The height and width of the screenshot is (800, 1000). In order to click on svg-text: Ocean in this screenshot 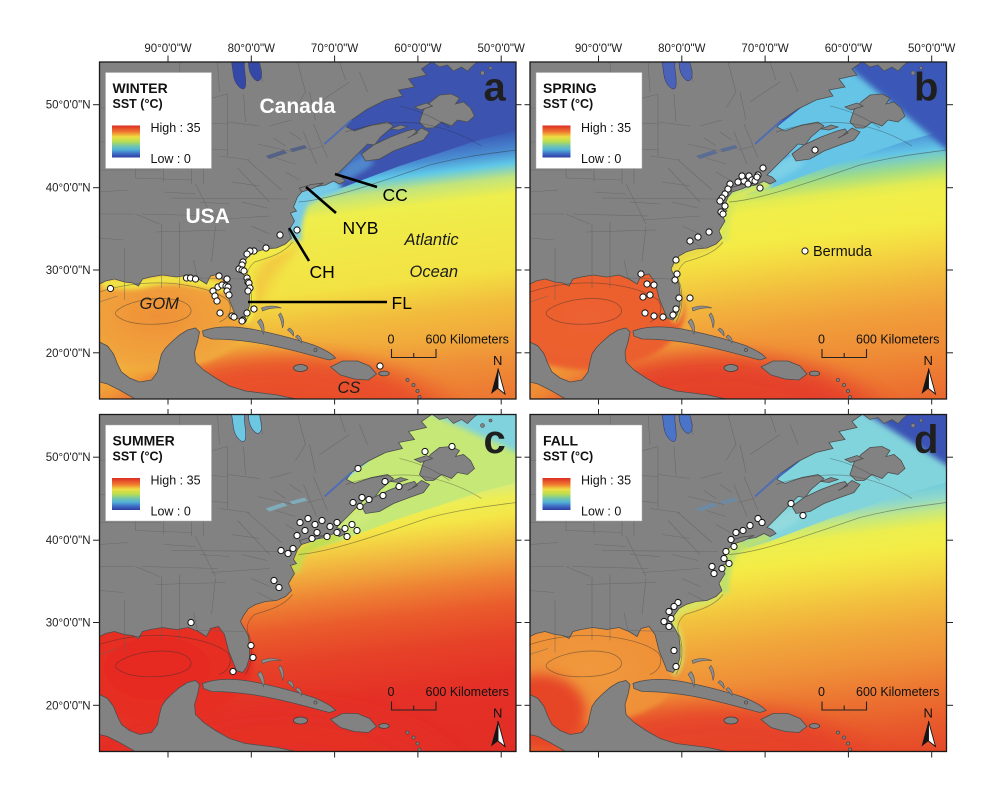, I will do `click(434, 272)`.